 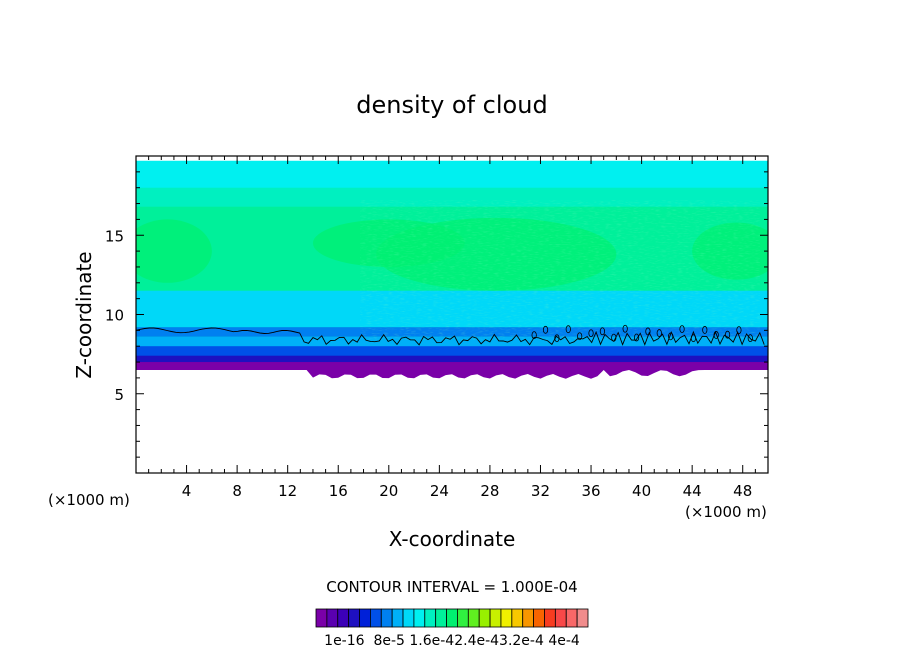 I want to click on colorbar, so click(x=452, y=618).